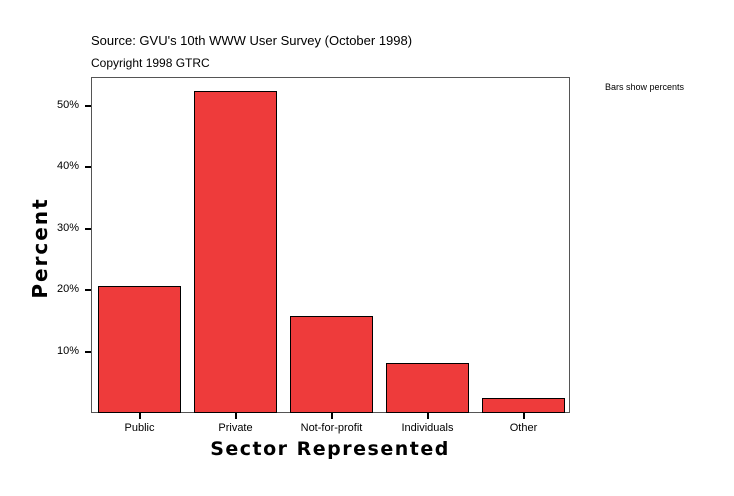  Describe the element at coordinates (330, 449) in the screenshot. I see `x-axis-title: Sector Represented` at that location.